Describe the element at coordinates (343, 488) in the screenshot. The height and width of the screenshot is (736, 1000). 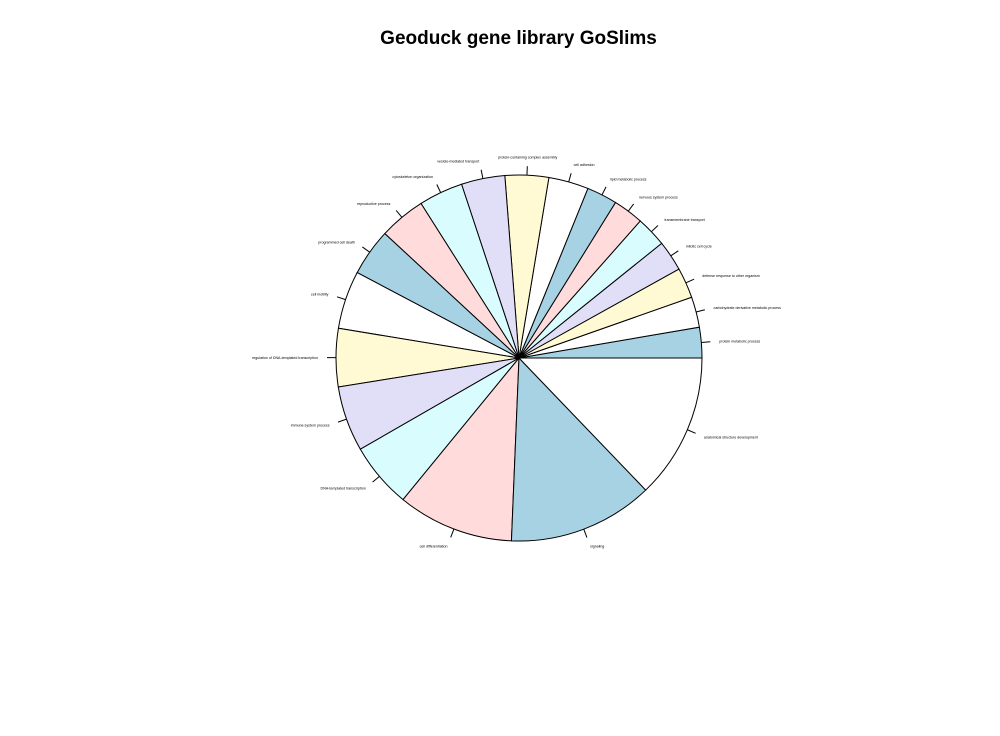
I see `slice-label: DNA-templated transcription` at that location.